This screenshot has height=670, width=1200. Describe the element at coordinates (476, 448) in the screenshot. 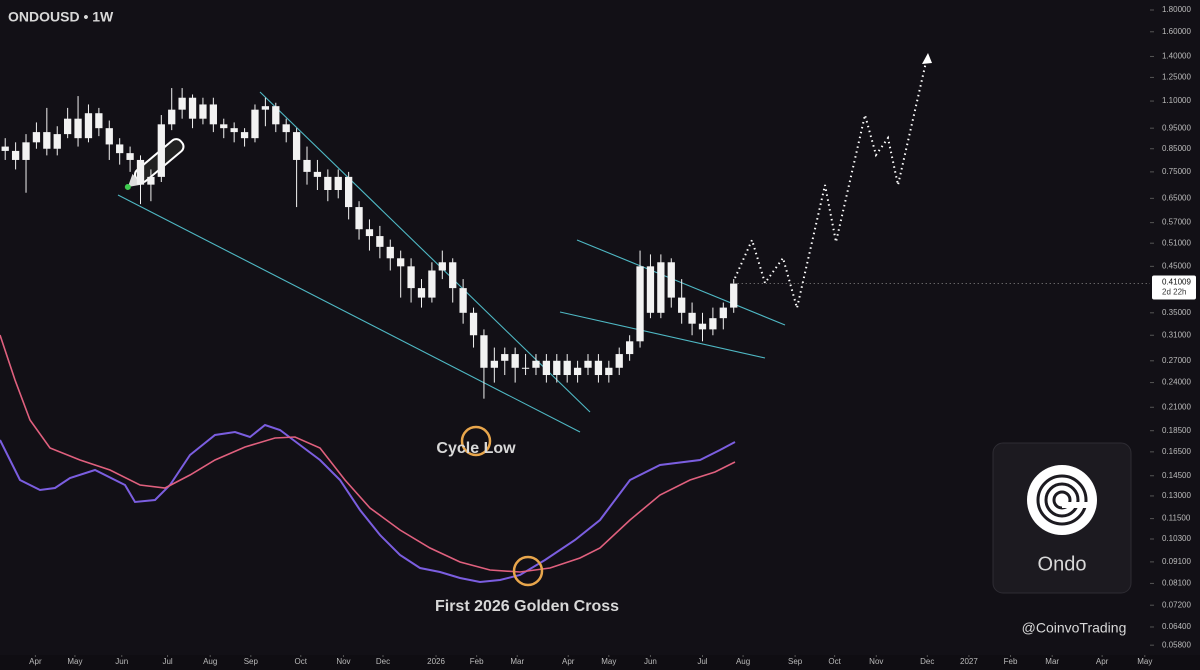

I see `annotation: Cycle Low` at that location.